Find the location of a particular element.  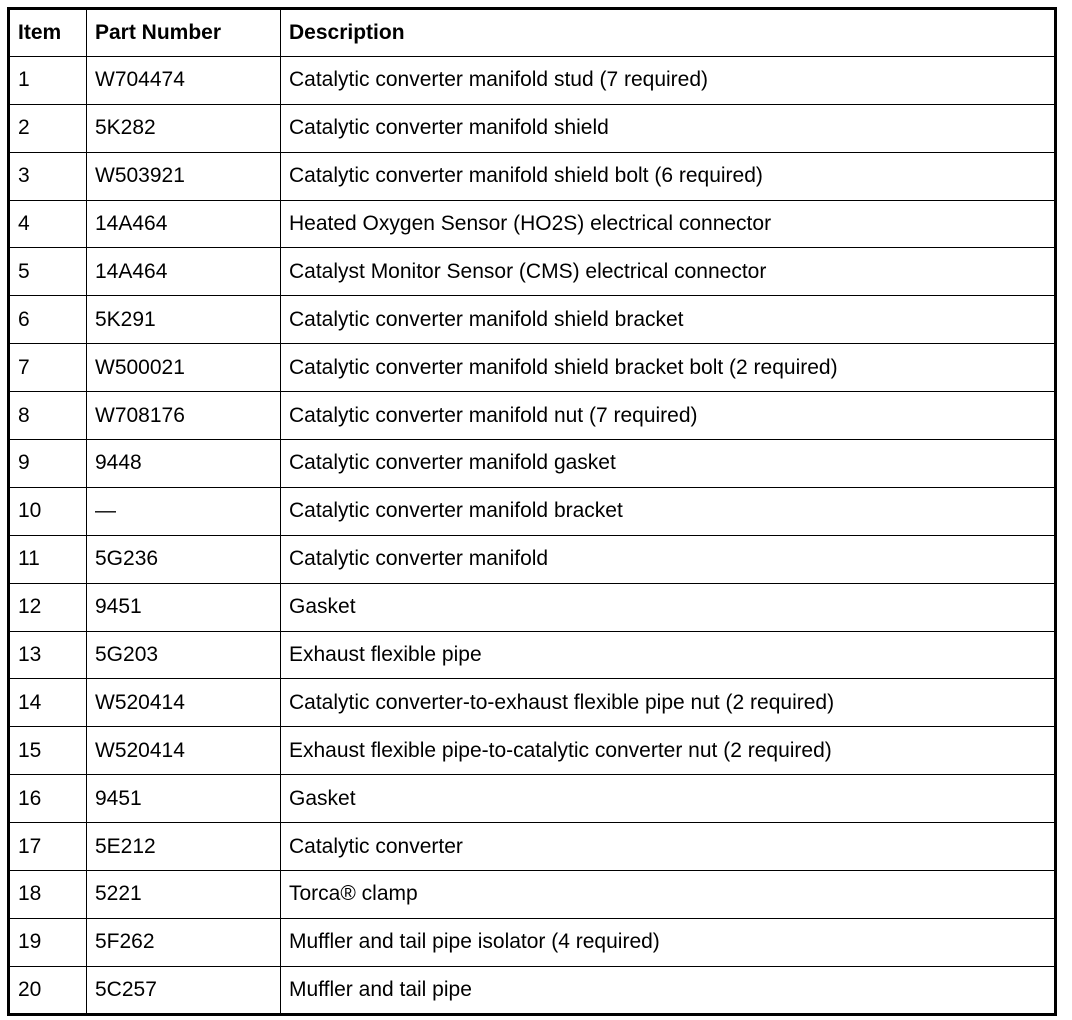

header-part-number: Part Number is located at coordinates (183, 32).